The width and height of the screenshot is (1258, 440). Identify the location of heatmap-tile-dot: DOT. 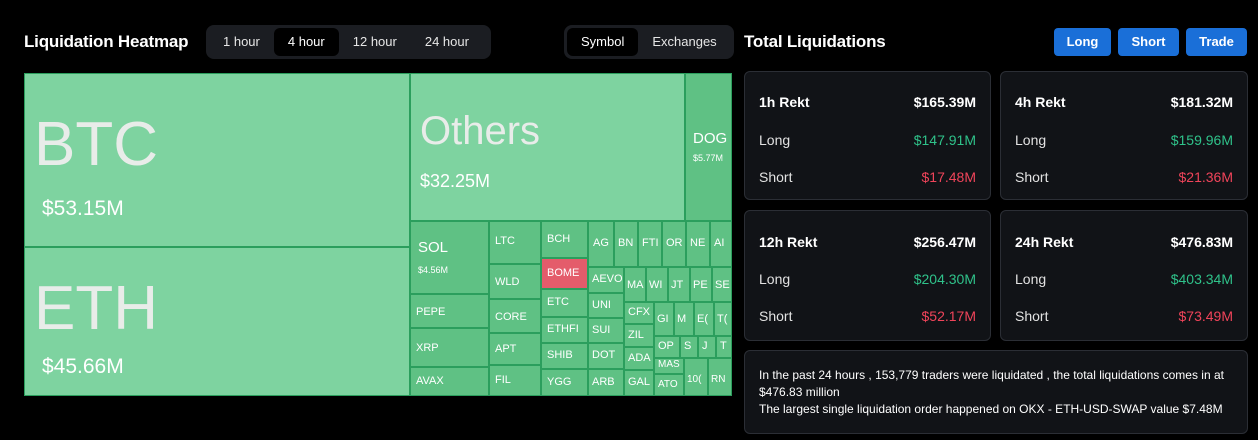
(606, 356).